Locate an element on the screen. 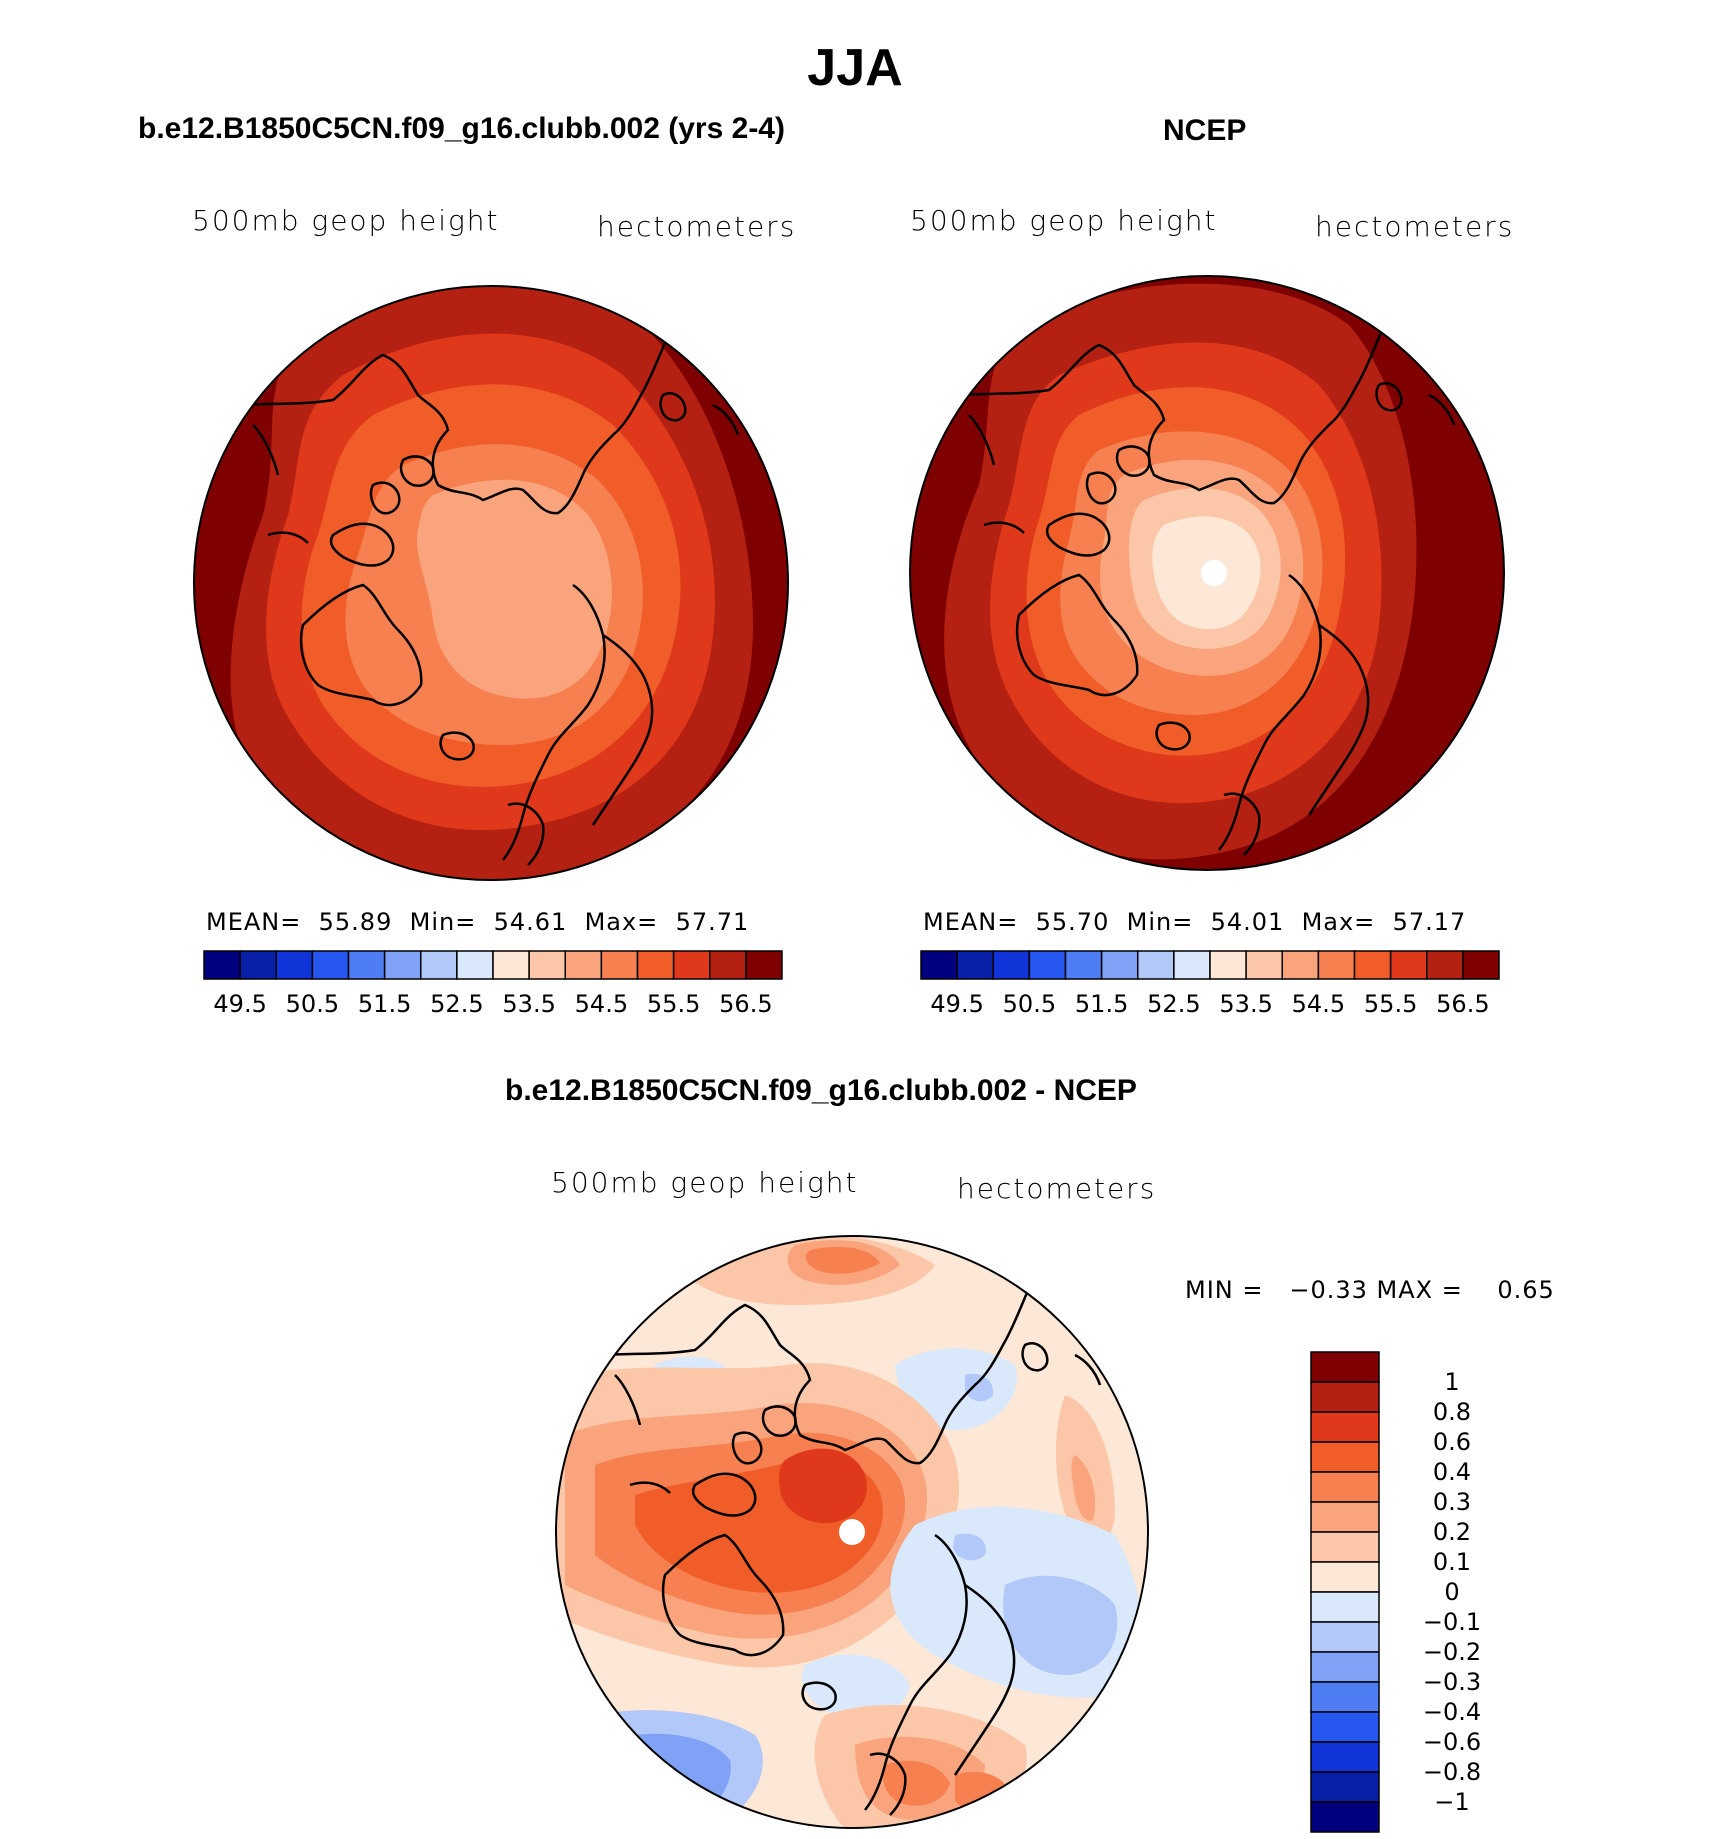  obs-stats: MEAN= 55.70 Min= 54.01 Max= 57.17 is located at coordinates (1194, 922).